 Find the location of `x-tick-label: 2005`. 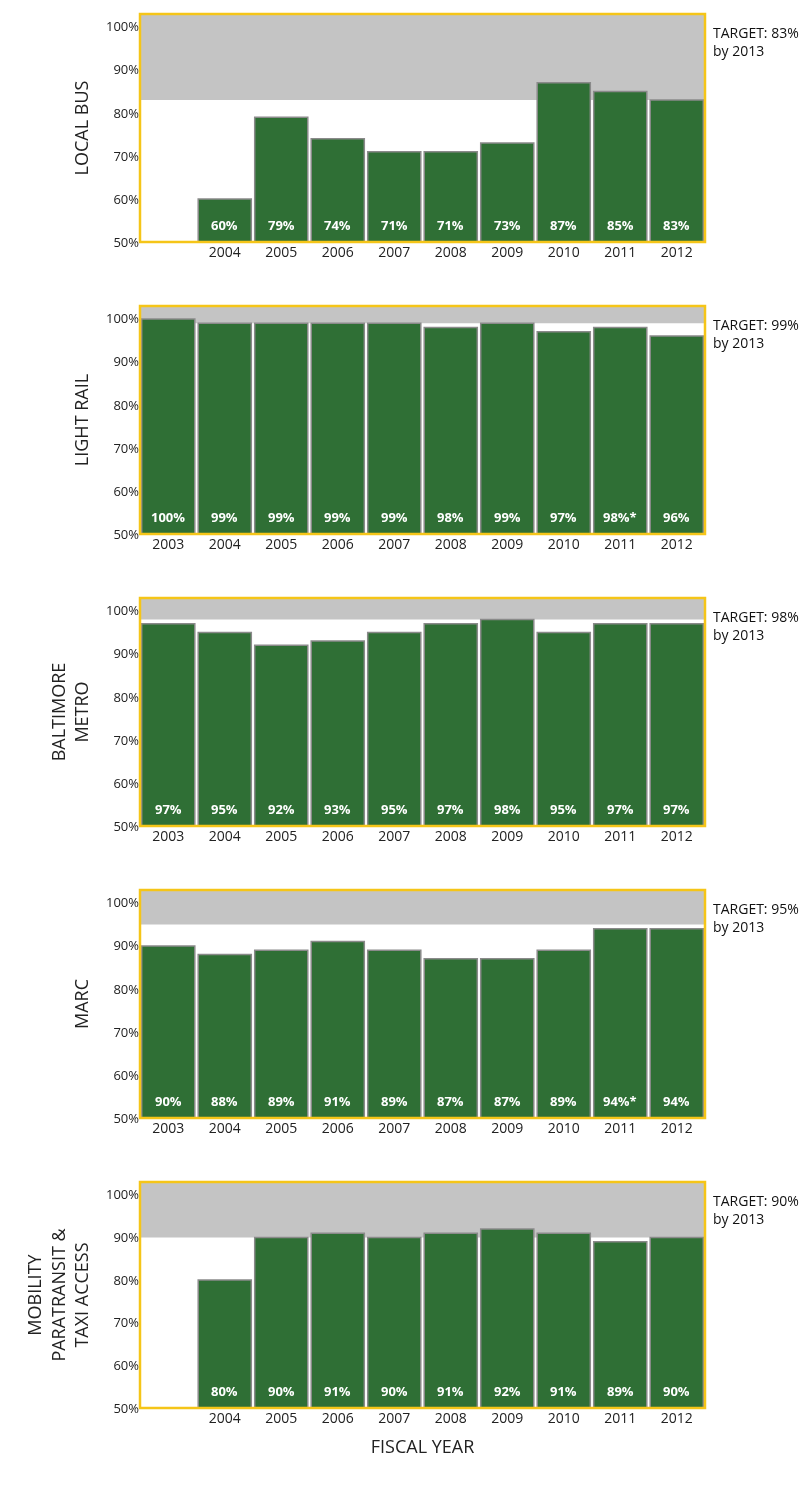

x-tick-label: 2005 is located at coordinates (281, 543).